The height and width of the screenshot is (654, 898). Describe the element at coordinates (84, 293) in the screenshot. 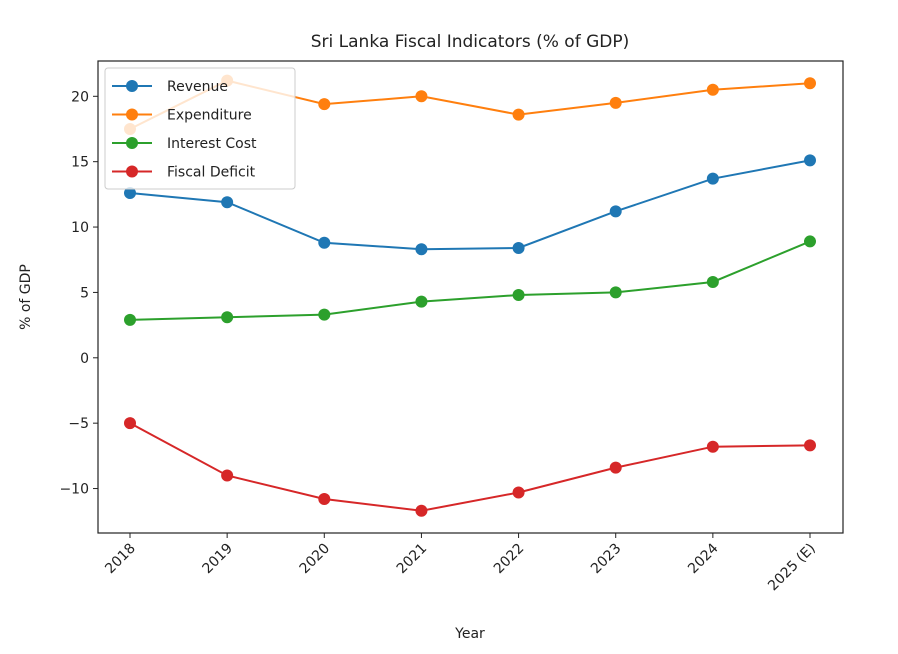

I see `y-tick-label: 5` at that location.